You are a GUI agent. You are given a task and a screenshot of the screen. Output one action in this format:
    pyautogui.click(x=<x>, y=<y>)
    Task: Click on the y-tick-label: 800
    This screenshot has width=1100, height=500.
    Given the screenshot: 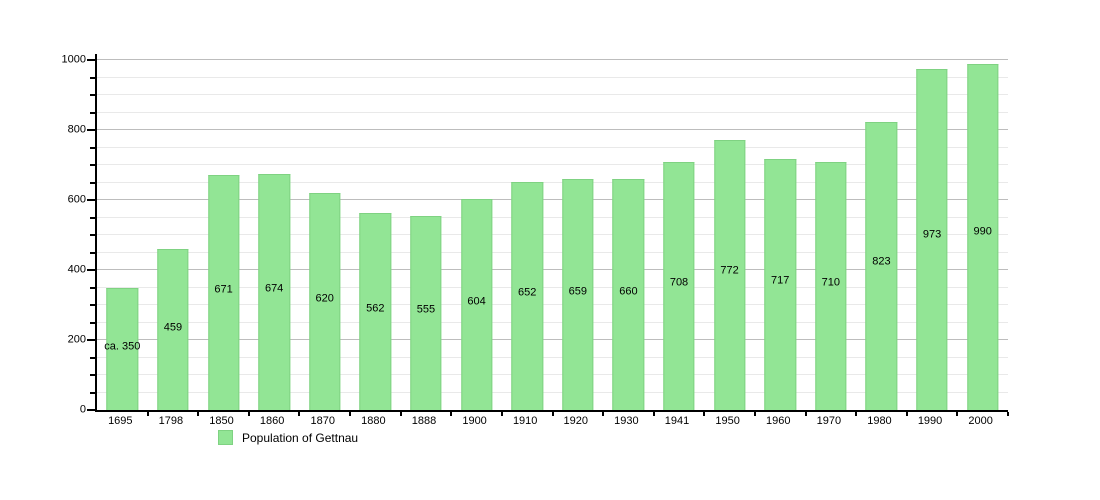 What is the action you would take?
    pyautogui.click(x=76, y=129)
    